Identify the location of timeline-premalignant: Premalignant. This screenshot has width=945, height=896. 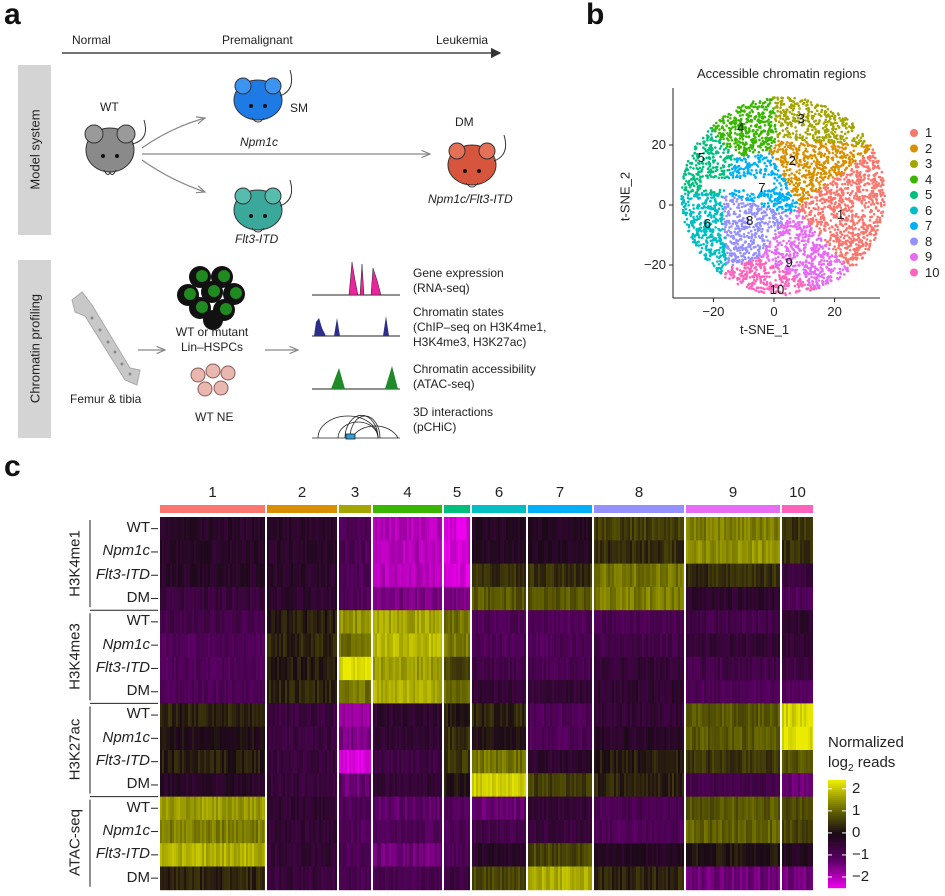
(257, 40).